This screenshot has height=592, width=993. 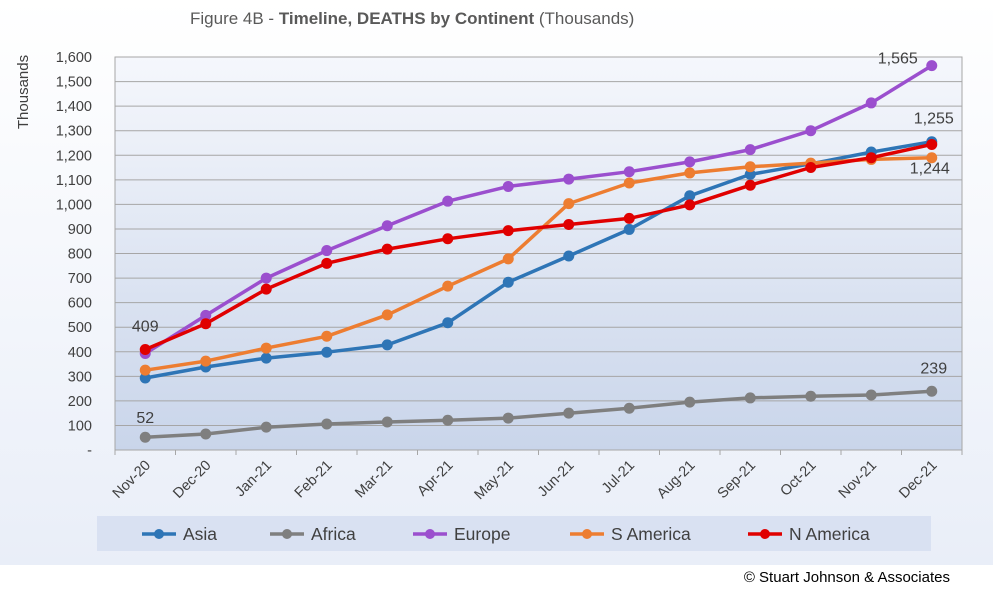 I want to click on data-label: 239, so click(x=933, y=368).